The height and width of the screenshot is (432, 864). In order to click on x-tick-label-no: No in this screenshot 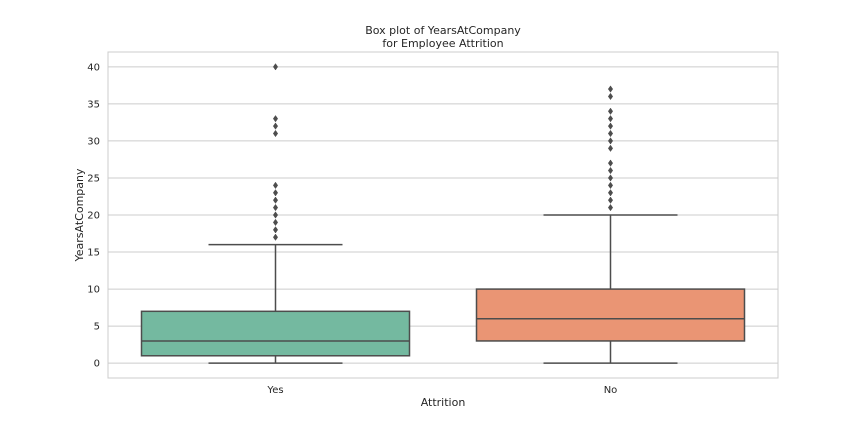, I will do `click(611, 390)`.